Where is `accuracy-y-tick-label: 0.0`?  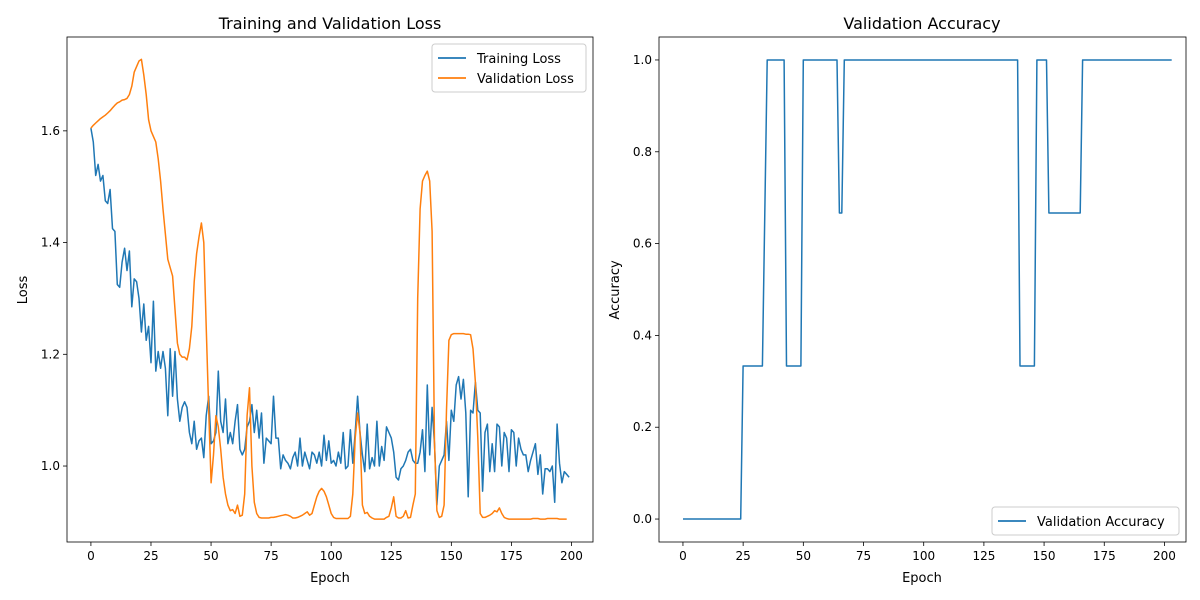 accuracy-y-tick-label: 0.0 is located at coordinates (642, 519).